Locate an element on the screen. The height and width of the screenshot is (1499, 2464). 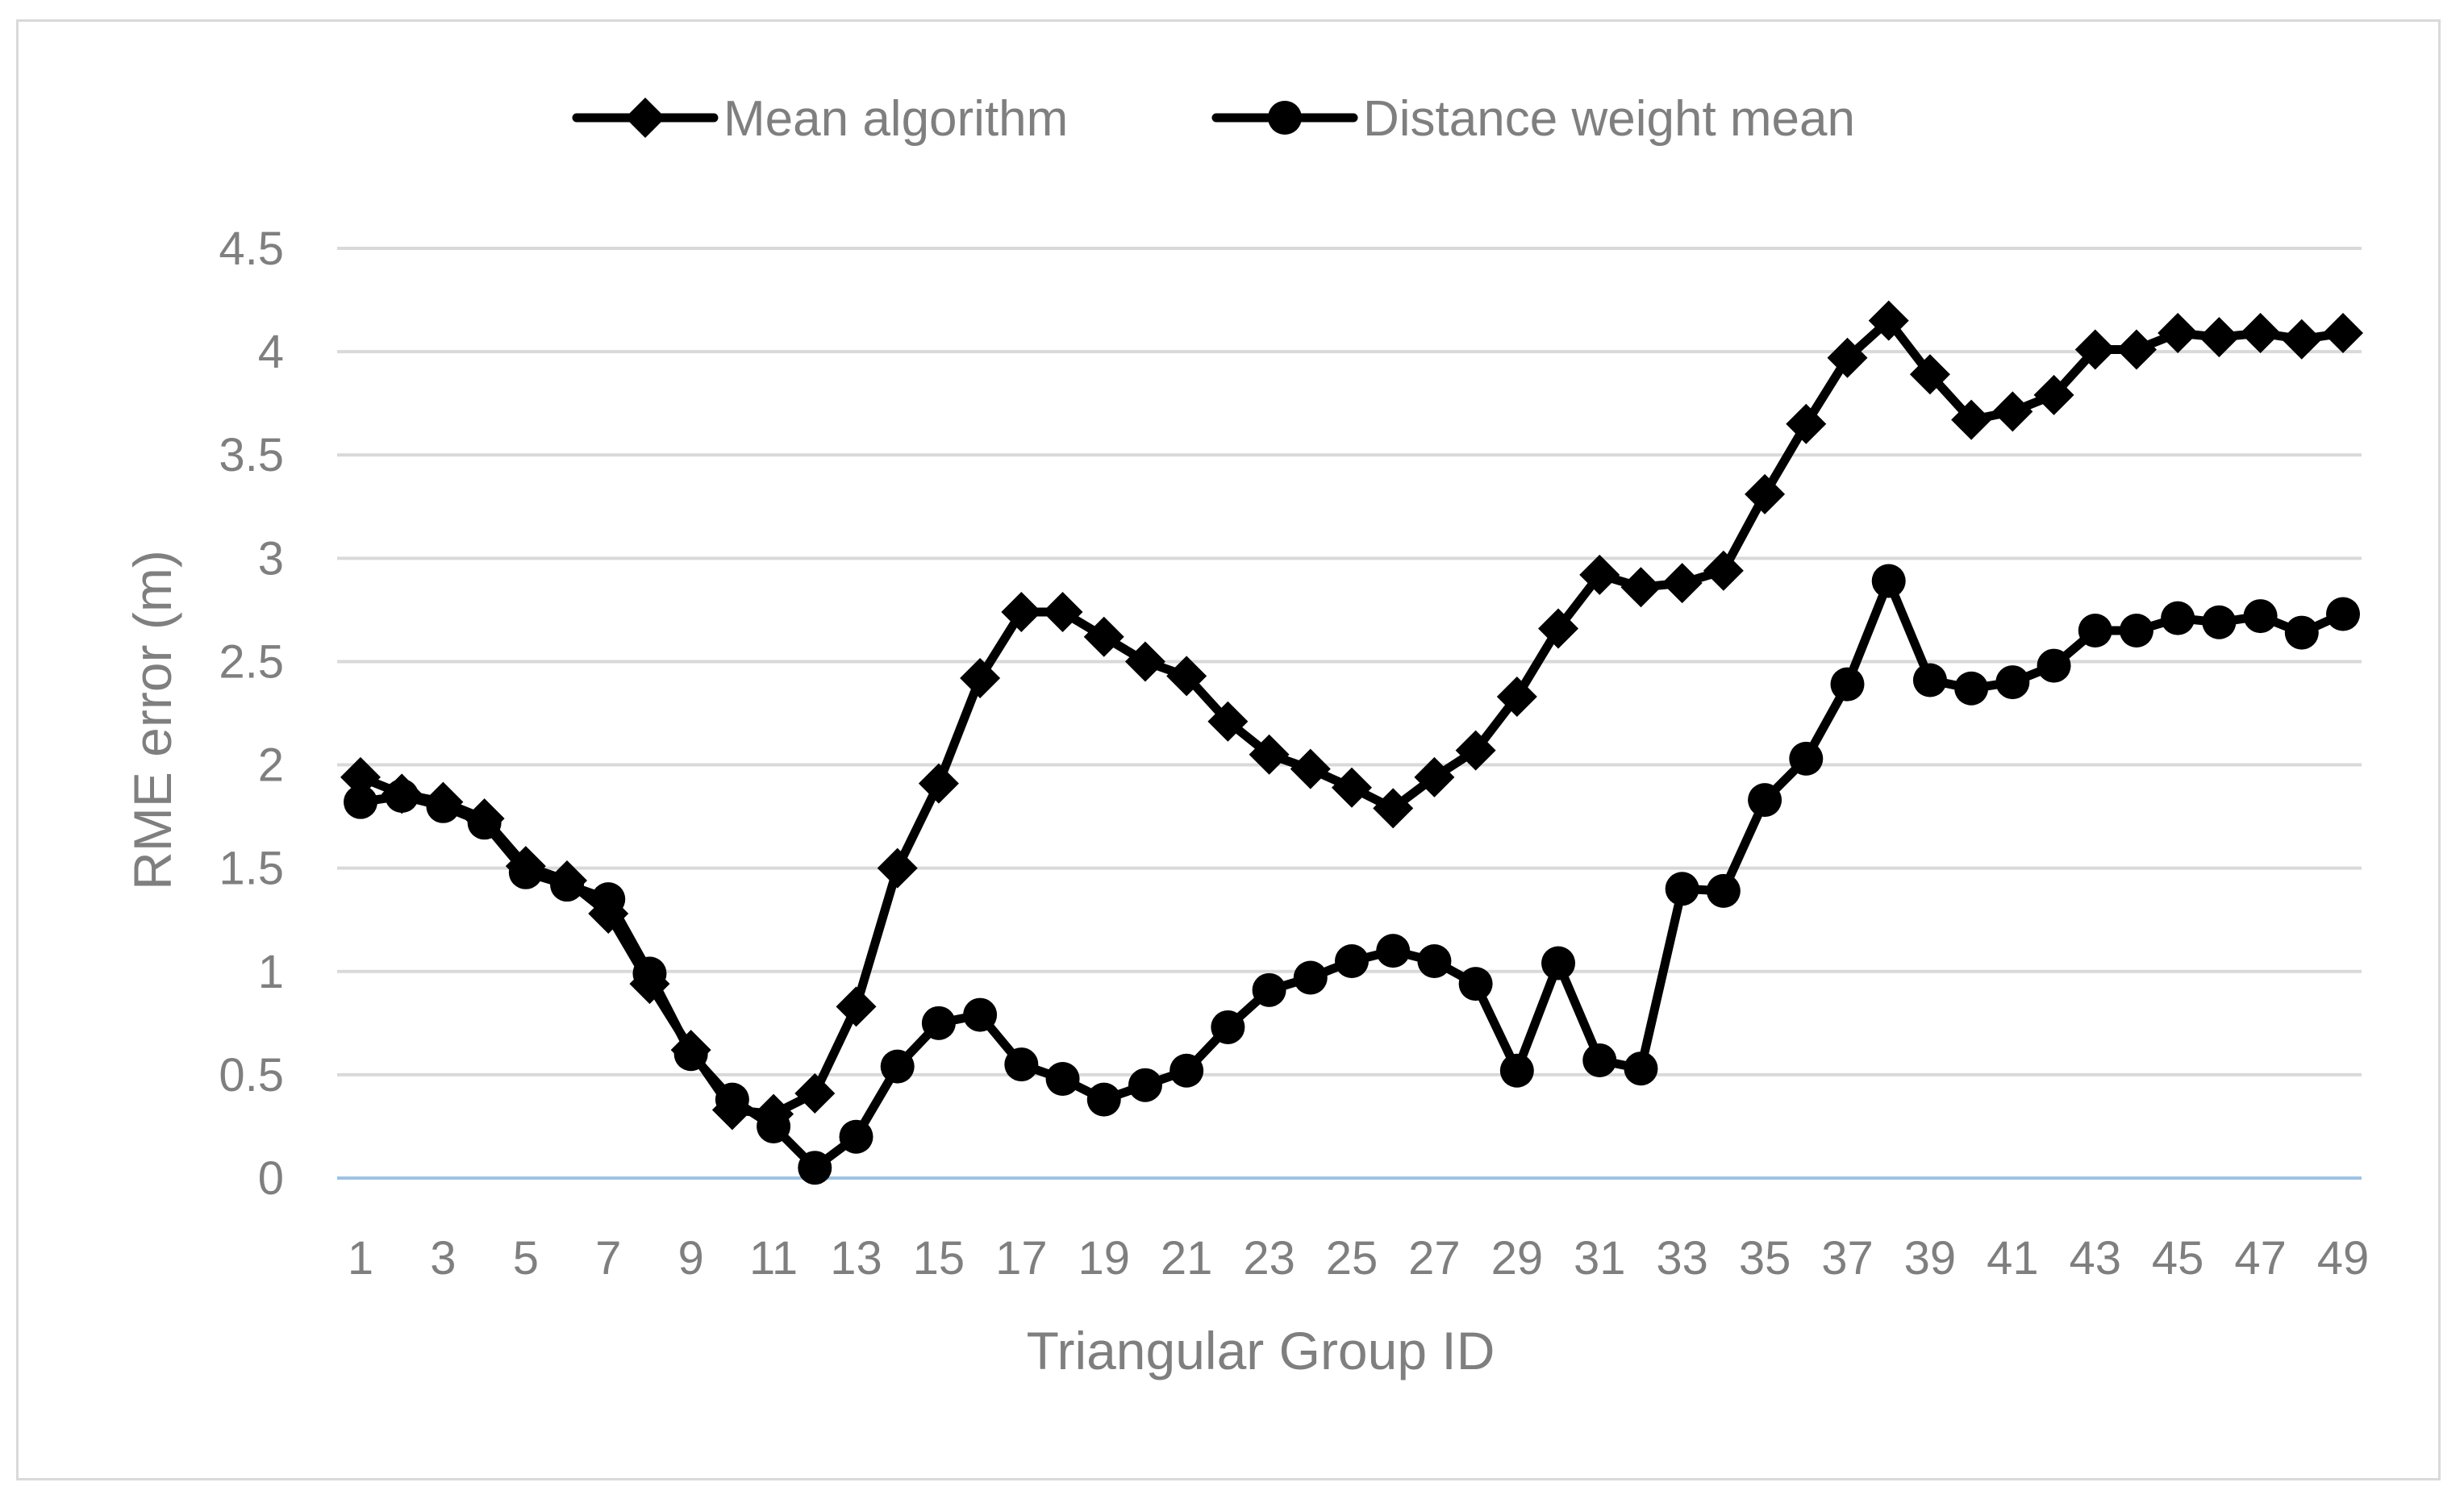
x-tick-label: 29 is located at coordinates (1517, 1258).